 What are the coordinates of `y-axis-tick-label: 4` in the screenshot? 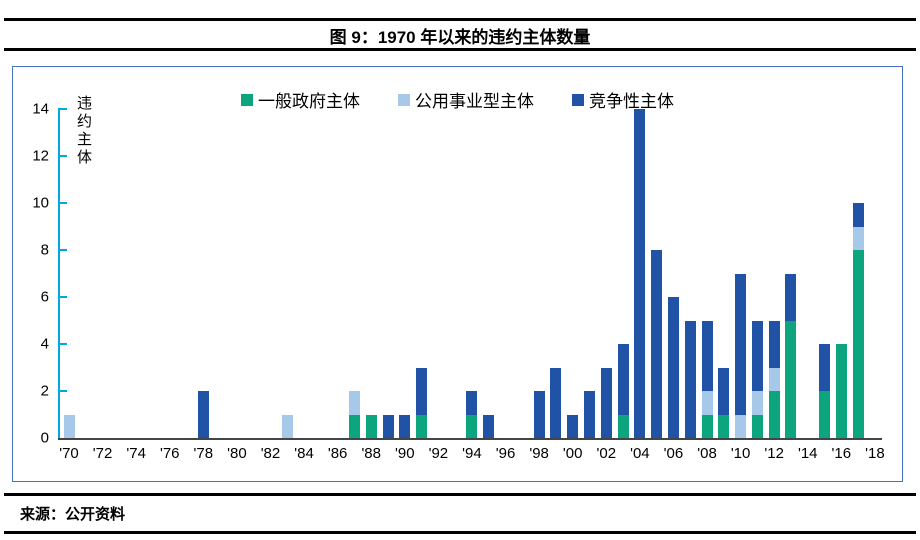 It's located at (44, 344).